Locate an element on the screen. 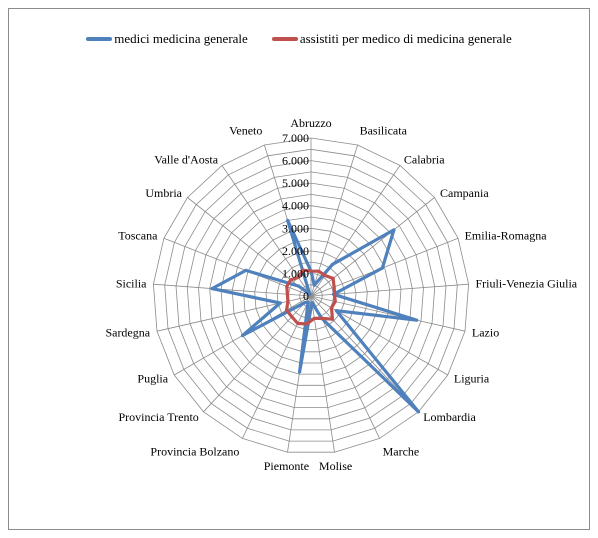 Image resolution: width=598 pixels, height=538 pixels. radial-tick-label: 2.000 is located at coordinates (295, 251).